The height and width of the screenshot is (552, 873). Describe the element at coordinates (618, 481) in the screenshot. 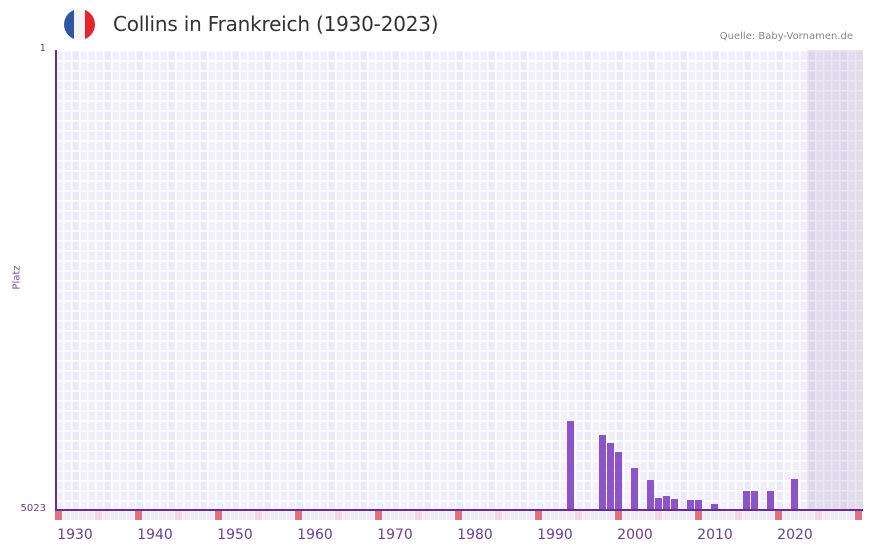

I see `bar-1998` at that location.